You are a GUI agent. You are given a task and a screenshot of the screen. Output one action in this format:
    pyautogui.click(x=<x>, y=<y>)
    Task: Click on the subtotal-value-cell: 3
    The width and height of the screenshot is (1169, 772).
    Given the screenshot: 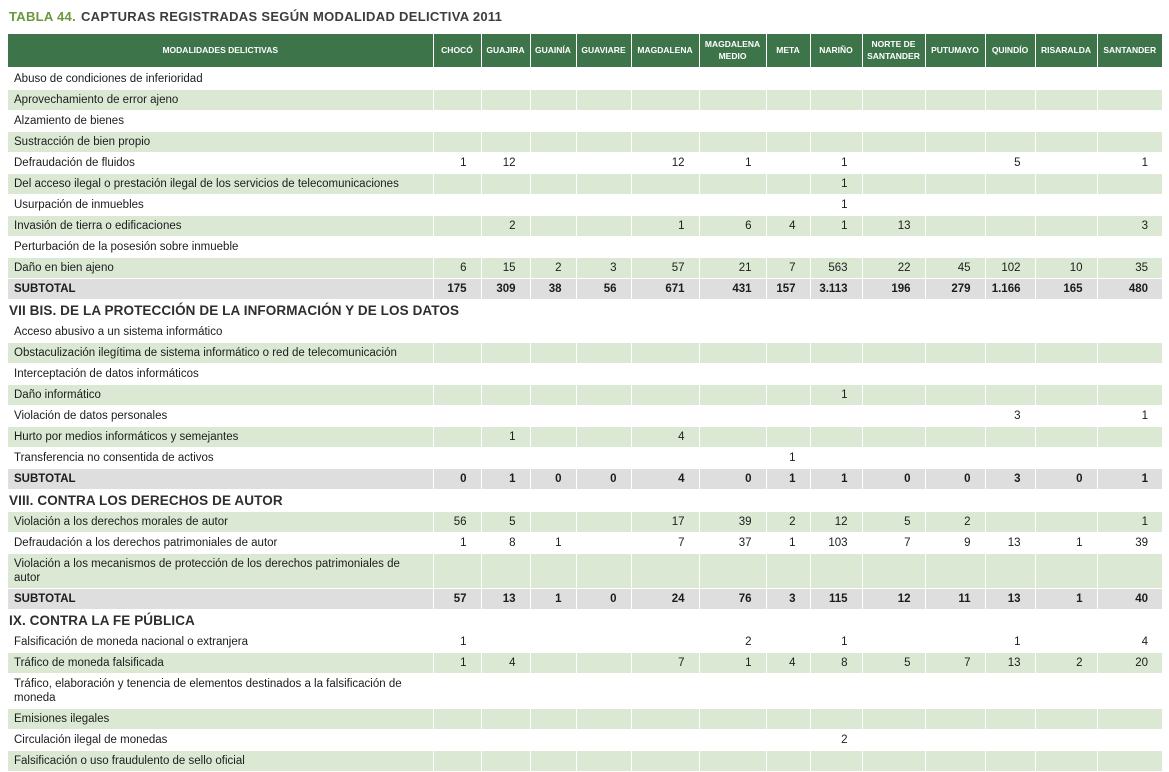 What is the action you would take?
    pyautogui.click(x=788, y=599)
    